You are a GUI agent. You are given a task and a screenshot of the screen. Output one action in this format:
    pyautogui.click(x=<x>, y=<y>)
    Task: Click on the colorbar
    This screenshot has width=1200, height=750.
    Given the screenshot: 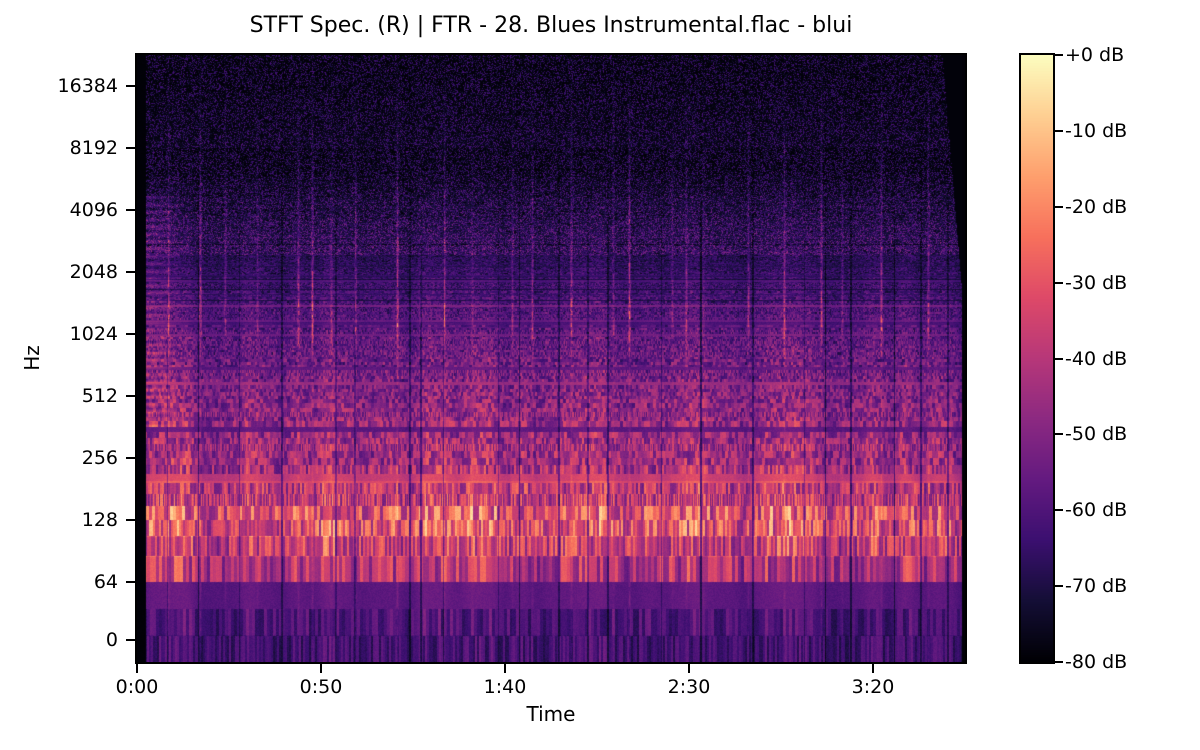 What is the action you would take?
    pyautogui.click(x=1037, y=358)
    